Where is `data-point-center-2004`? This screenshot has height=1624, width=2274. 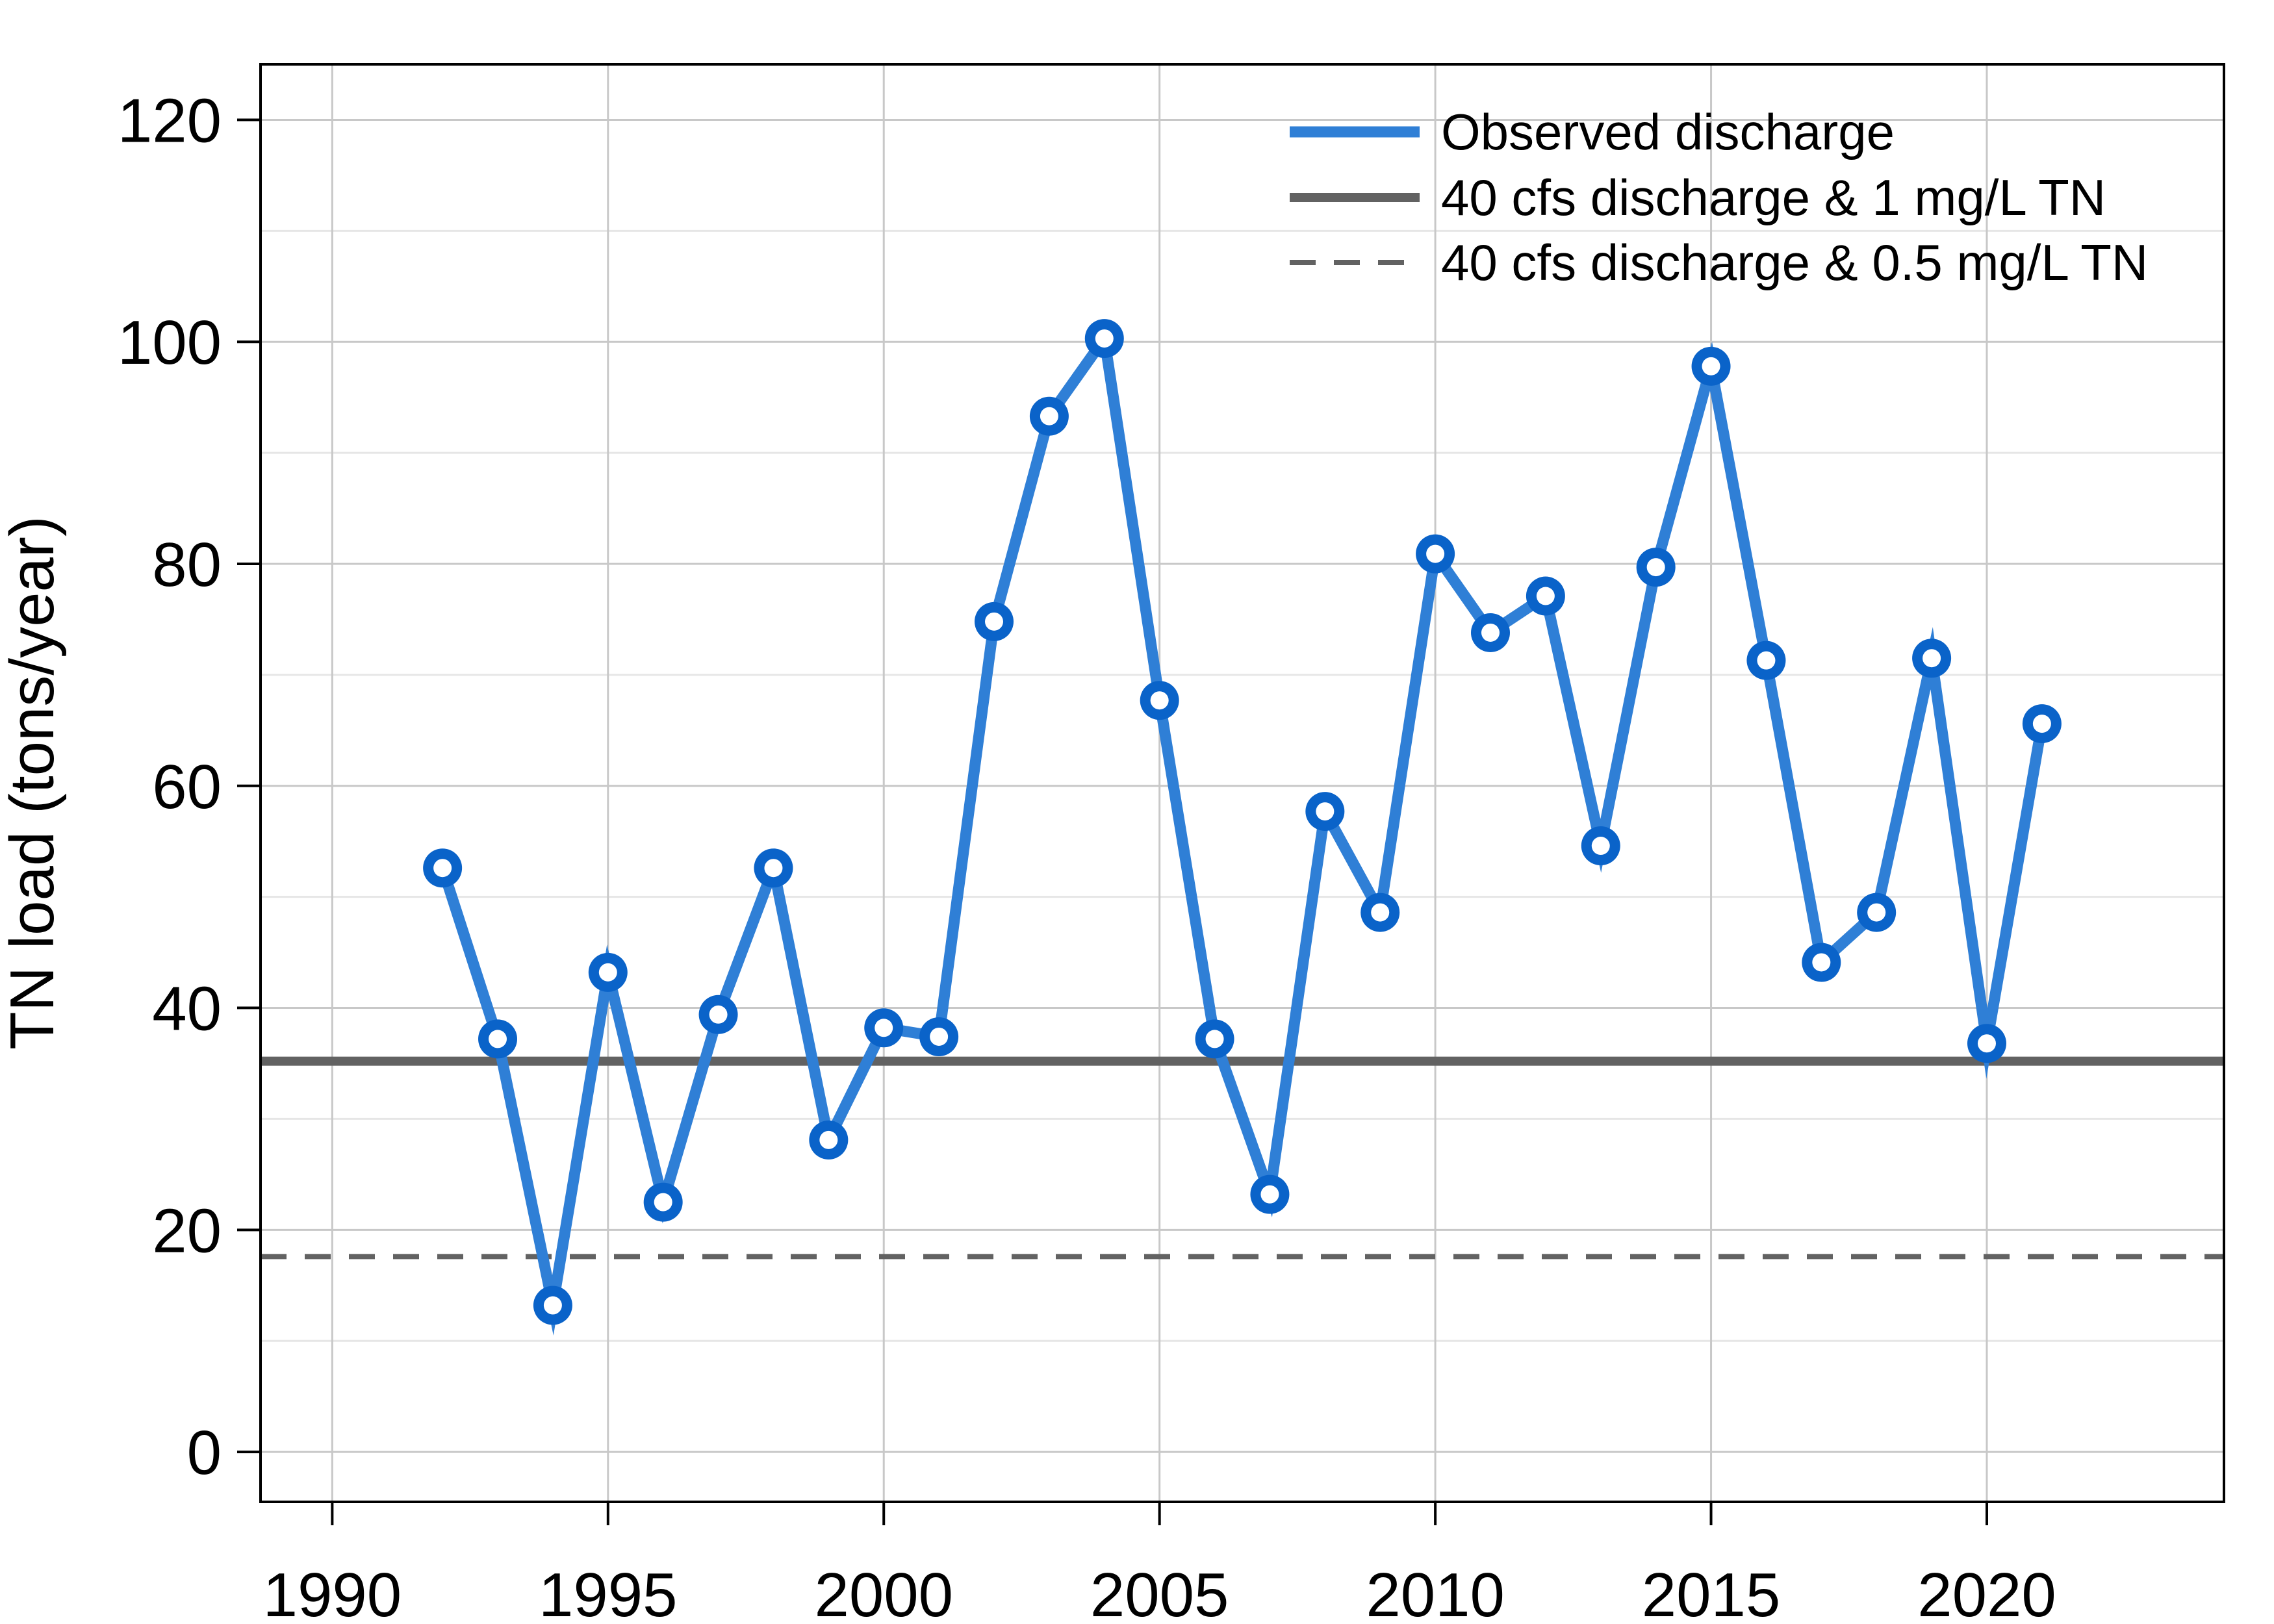 data-point-center-2004 is located at coordinates (1104, 338).